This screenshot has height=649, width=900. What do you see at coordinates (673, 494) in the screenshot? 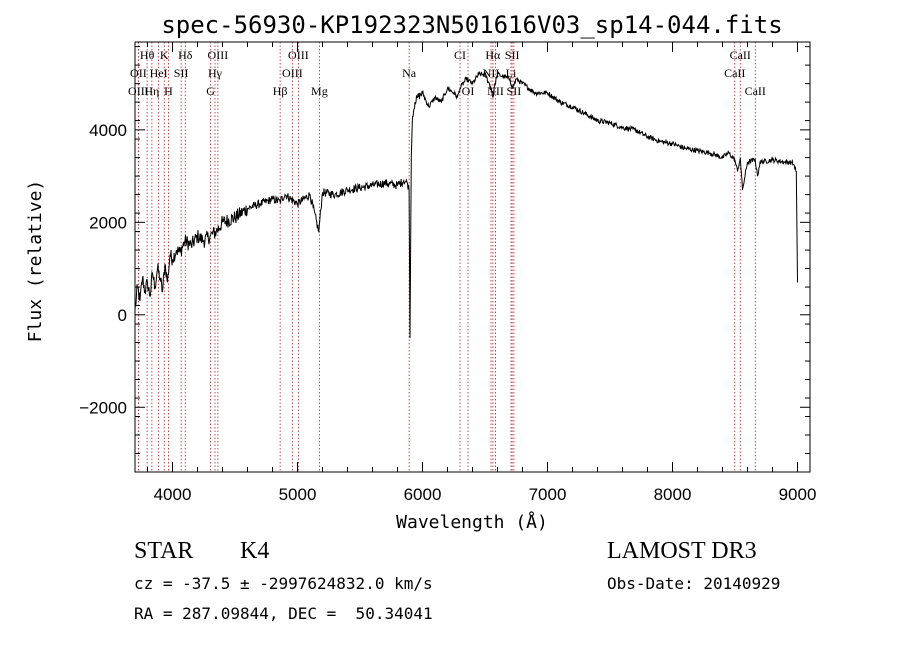
I see `x-tick-label: 8000` at bounding box center [673, 494].